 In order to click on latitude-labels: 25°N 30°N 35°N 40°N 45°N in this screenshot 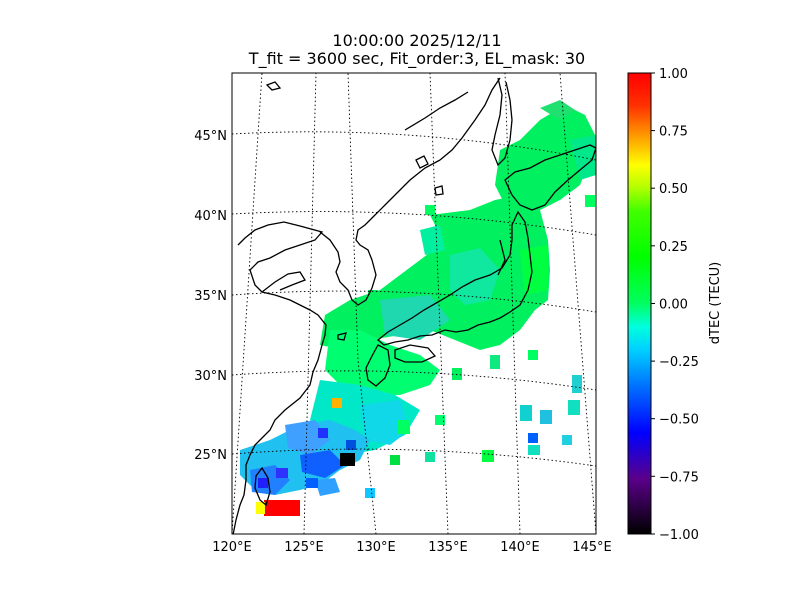, I will do `click(210, 296)`.